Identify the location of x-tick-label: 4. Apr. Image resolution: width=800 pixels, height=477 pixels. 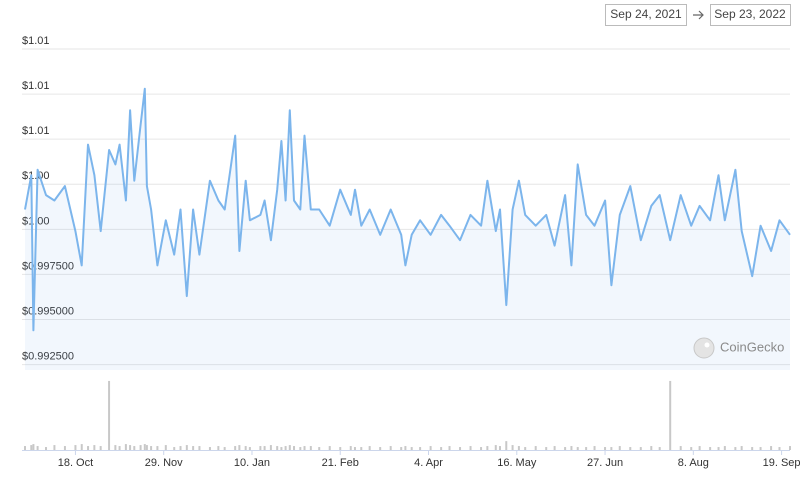
(428, 463).